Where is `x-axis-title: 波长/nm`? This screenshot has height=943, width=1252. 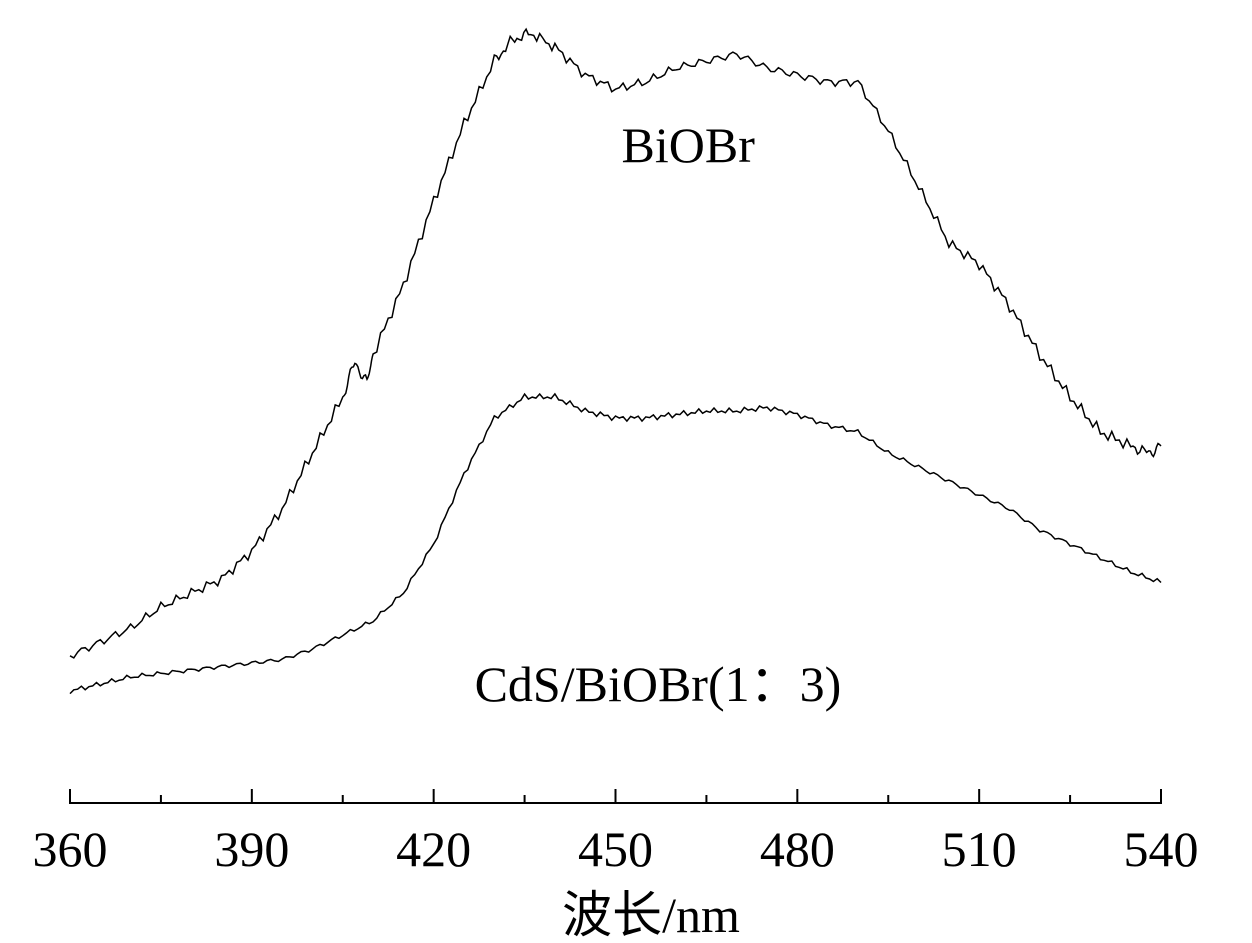
x-axis-title: 波长/nm is located at coordinates (651, 915).